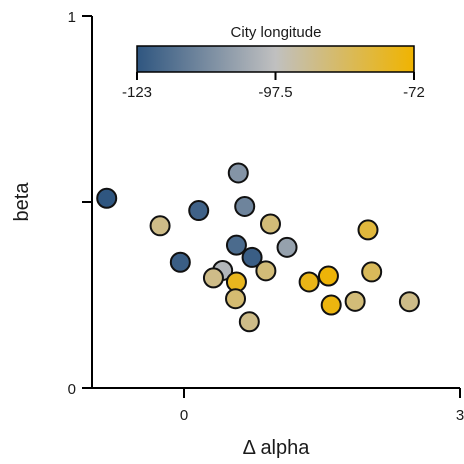 This screenshot has width=464, height=464. Describe the element at coordinates (275, 92) in the screenshot. I see `colorbar-tick-label-1: -97.5` at that location.